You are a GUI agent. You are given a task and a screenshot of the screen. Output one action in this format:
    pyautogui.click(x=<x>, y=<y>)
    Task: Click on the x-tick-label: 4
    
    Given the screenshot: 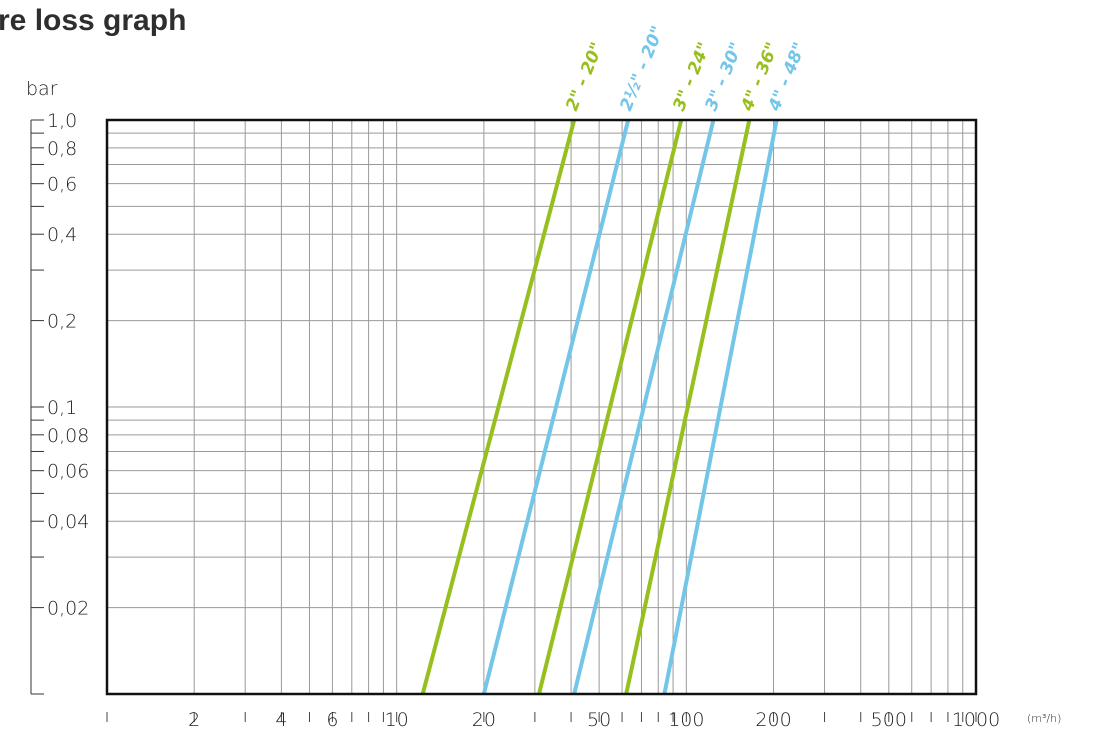 What is the action you would take?
    pyautogui.click(x=281, y=720)
    